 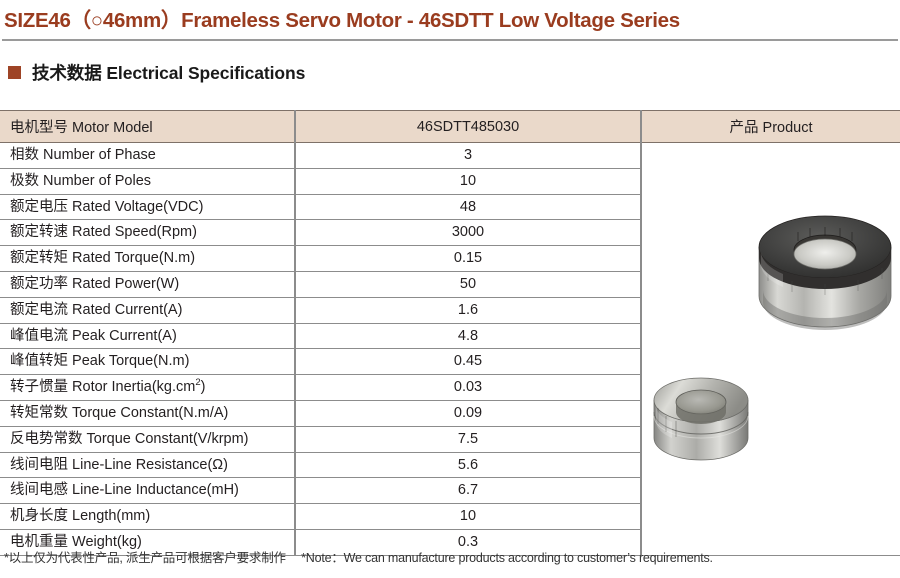 I want to click on spec-value-cell: 50, so click(x=468, y=284).